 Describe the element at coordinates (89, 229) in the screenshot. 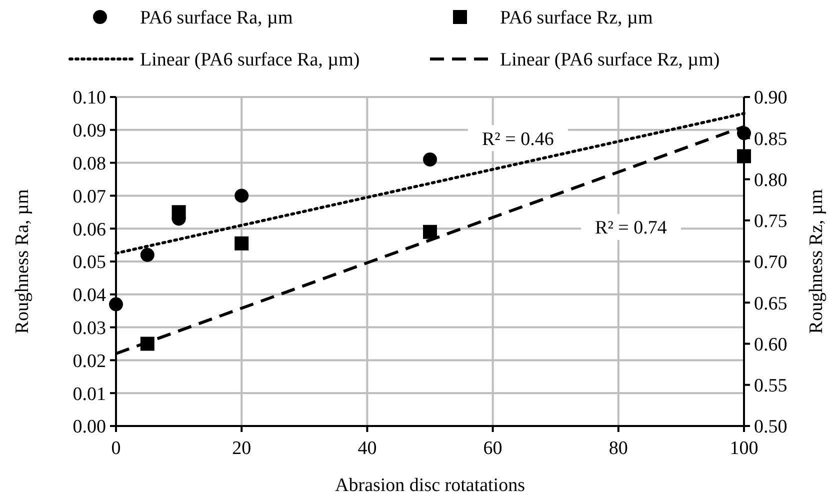

I see `y-tick-label: 0.06` at that location.